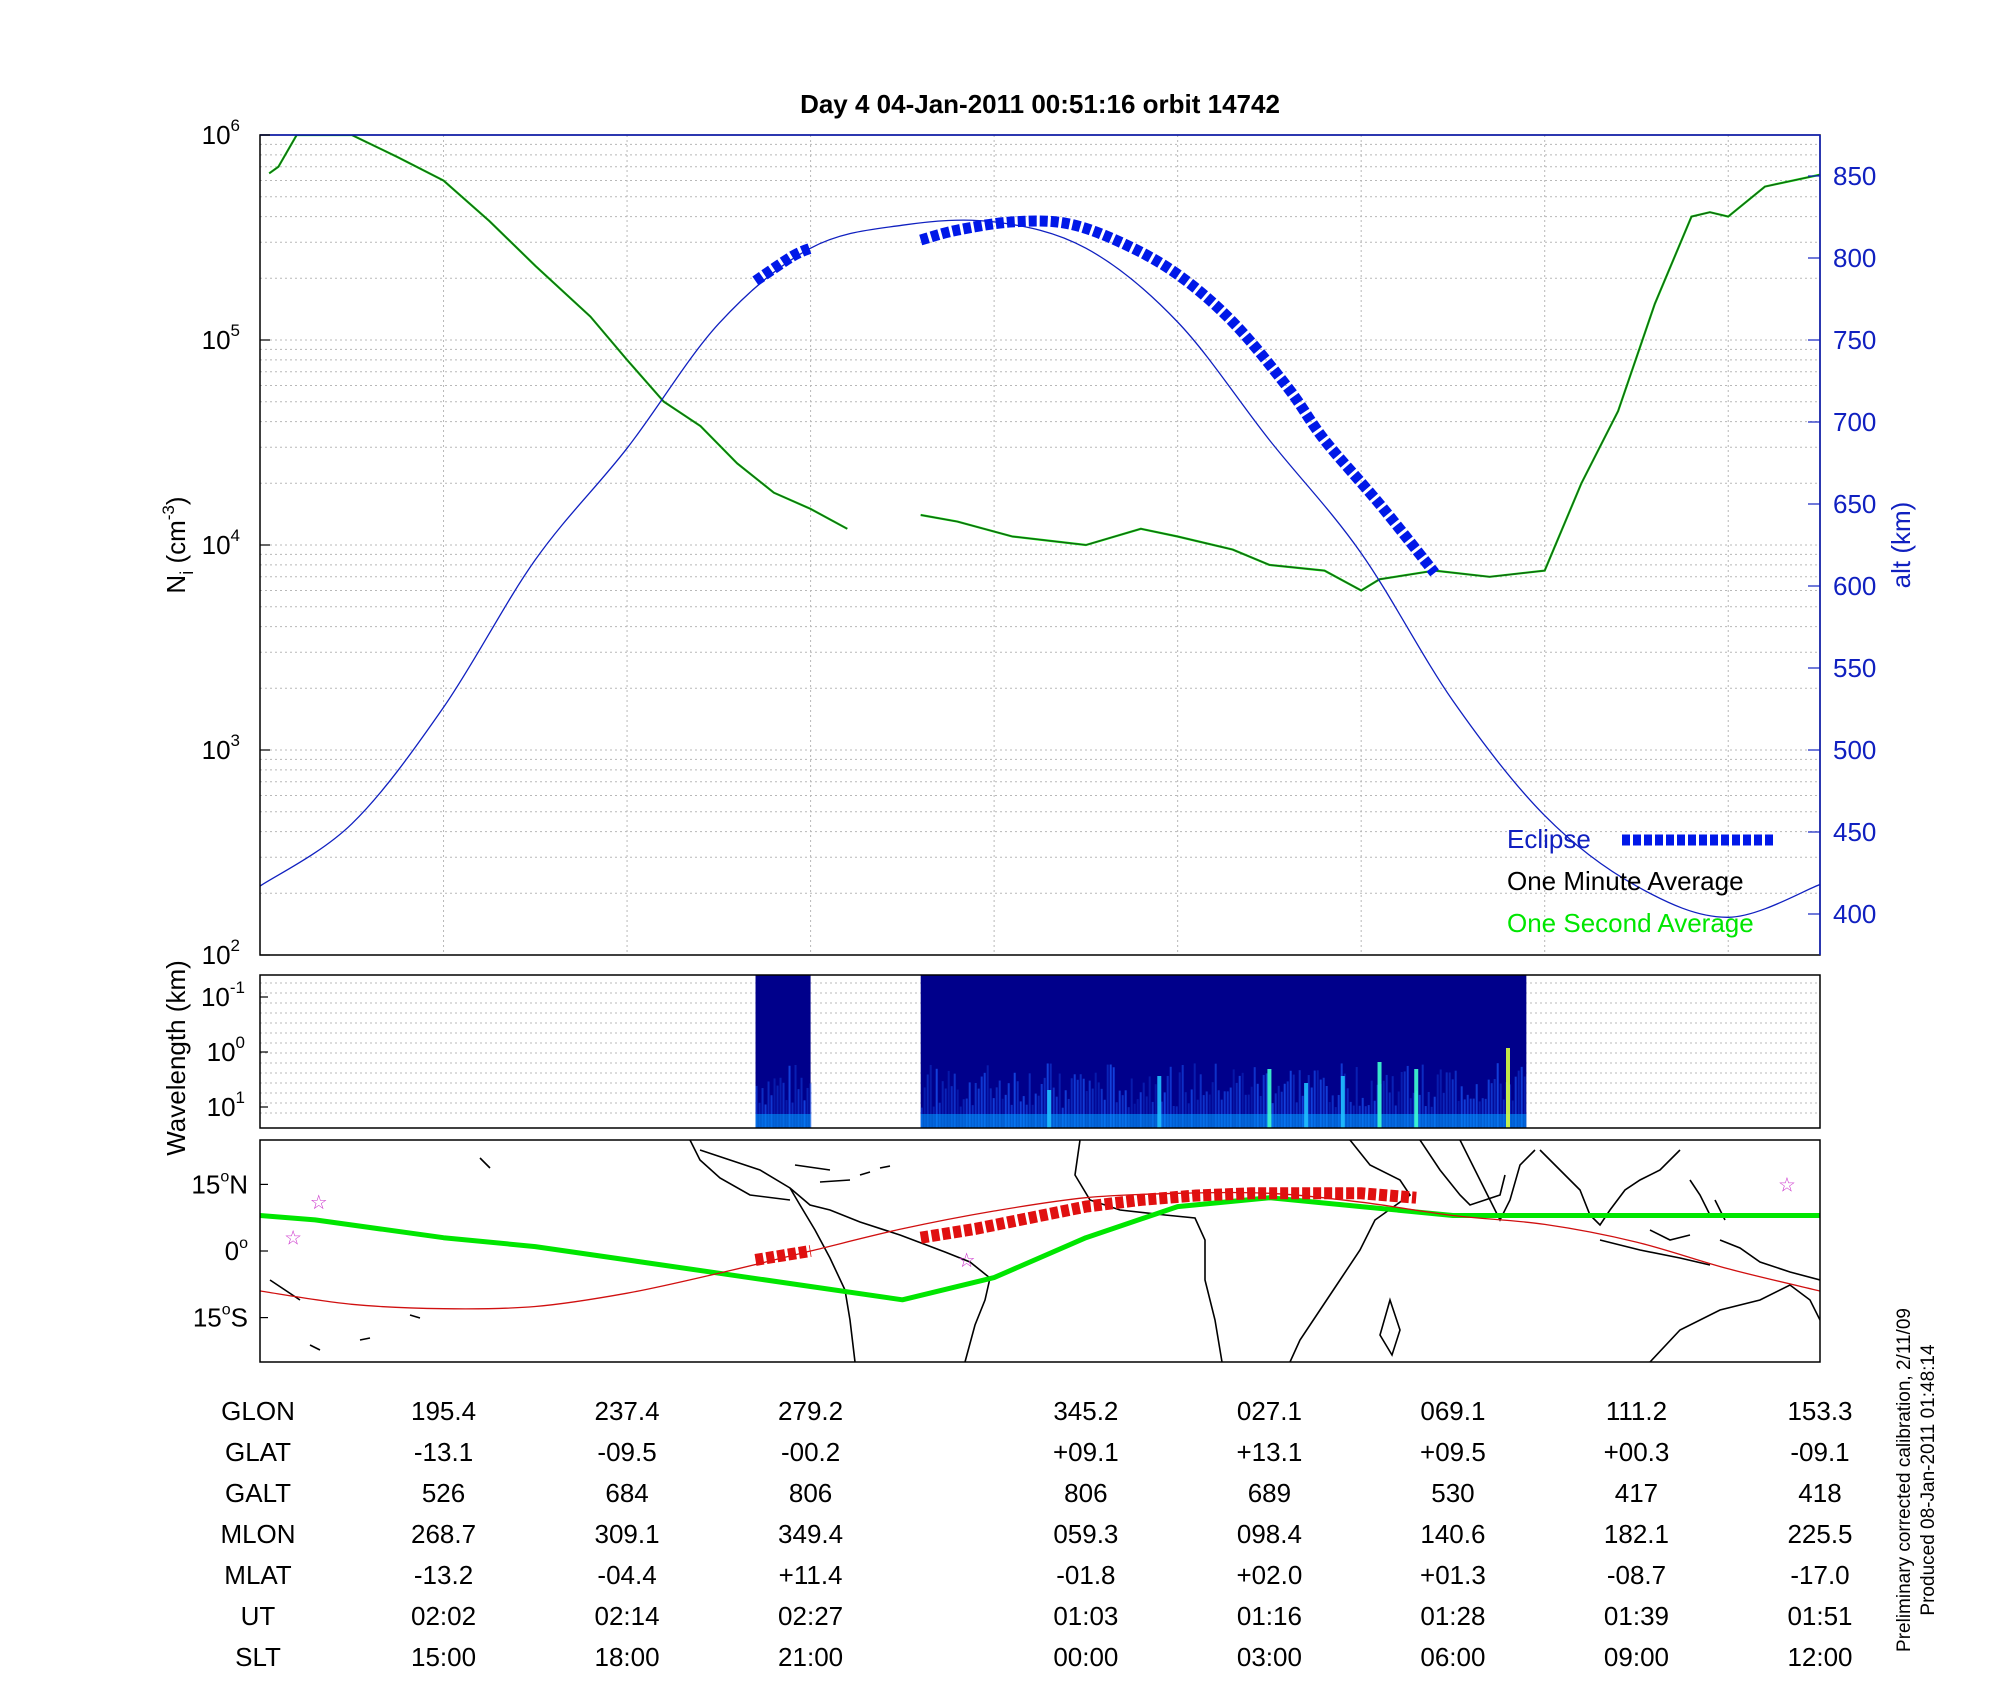 Image resolution: width=2000 pixels, height=1700 pixels. Describe the element at coordinates (1168, 1215) in the screenshot. I see `map-red-eclipse` at that location.